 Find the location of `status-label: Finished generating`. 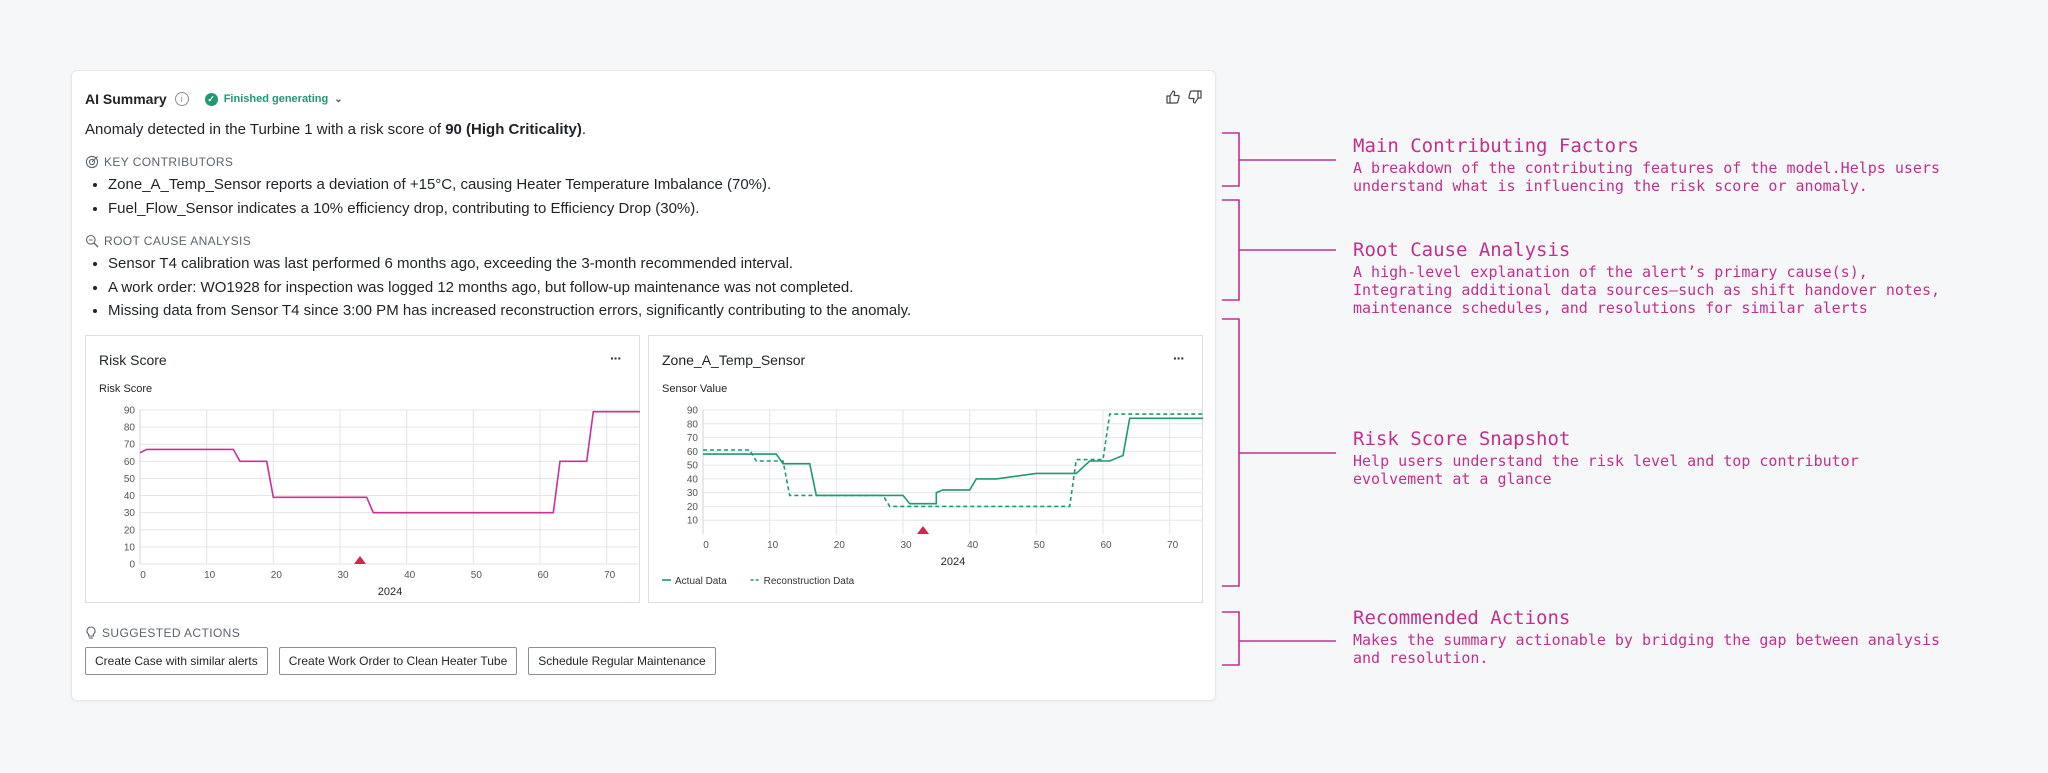

status-label: Finished generating is located at coordinates (276, 99).